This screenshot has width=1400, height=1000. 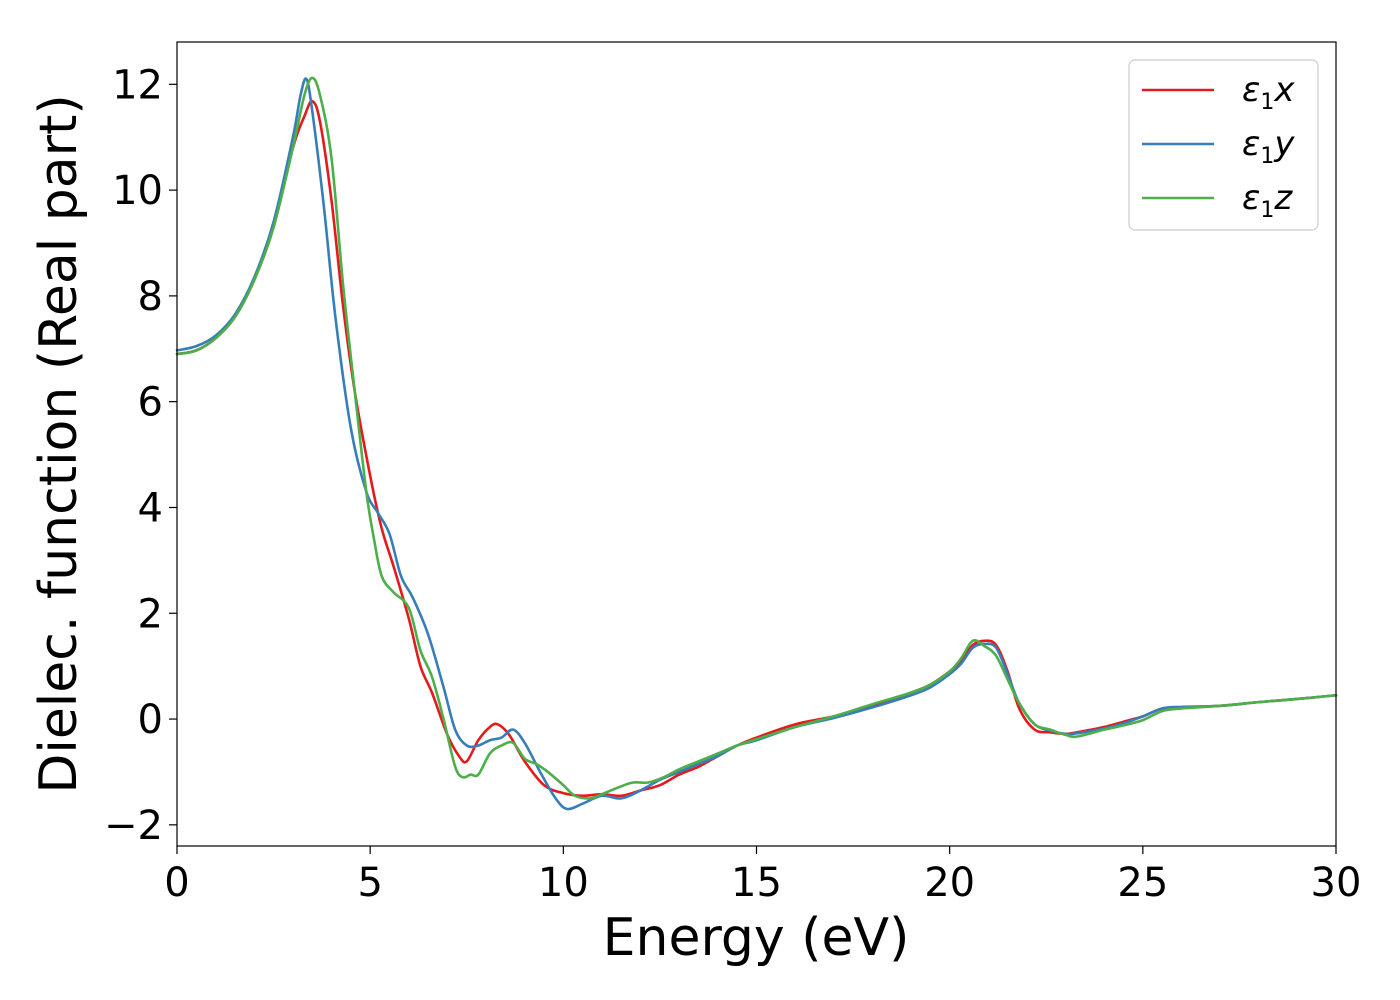 I want to click on x-tick-label: 25, so click(x=1142, y=883).